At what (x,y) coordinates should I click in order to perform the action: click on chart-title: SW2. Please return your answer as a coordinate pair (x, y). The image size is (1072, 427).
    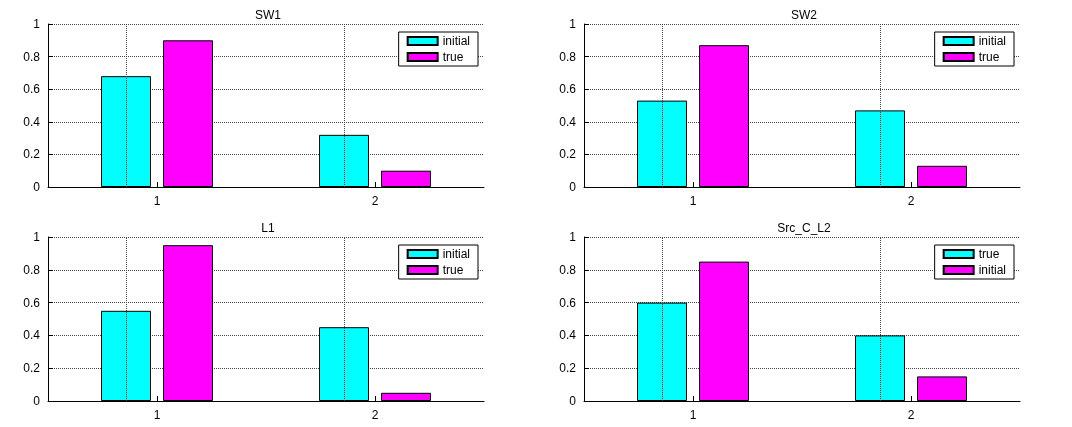
    Looking at the image, I should click on (804, 15).